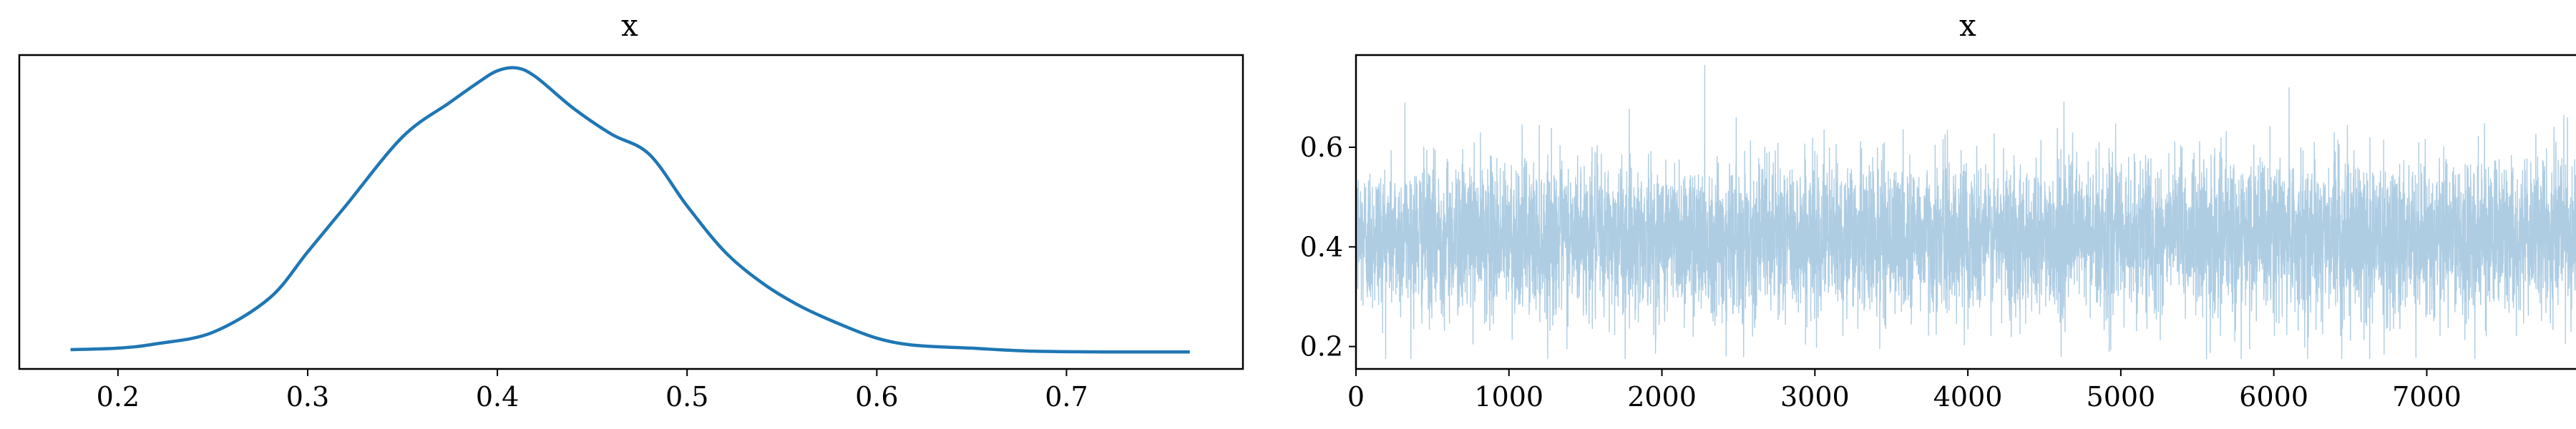 The height and width of the screenshot is (429, 2576). I want to click on trace-x-tick-label: 4000, so click(1968, 397).